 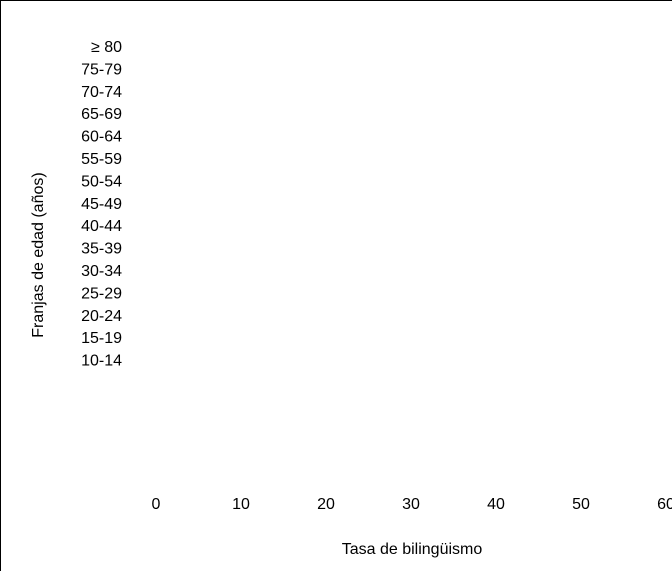 I want to click on x-tick-label: 0, so click(x=156, y=504).